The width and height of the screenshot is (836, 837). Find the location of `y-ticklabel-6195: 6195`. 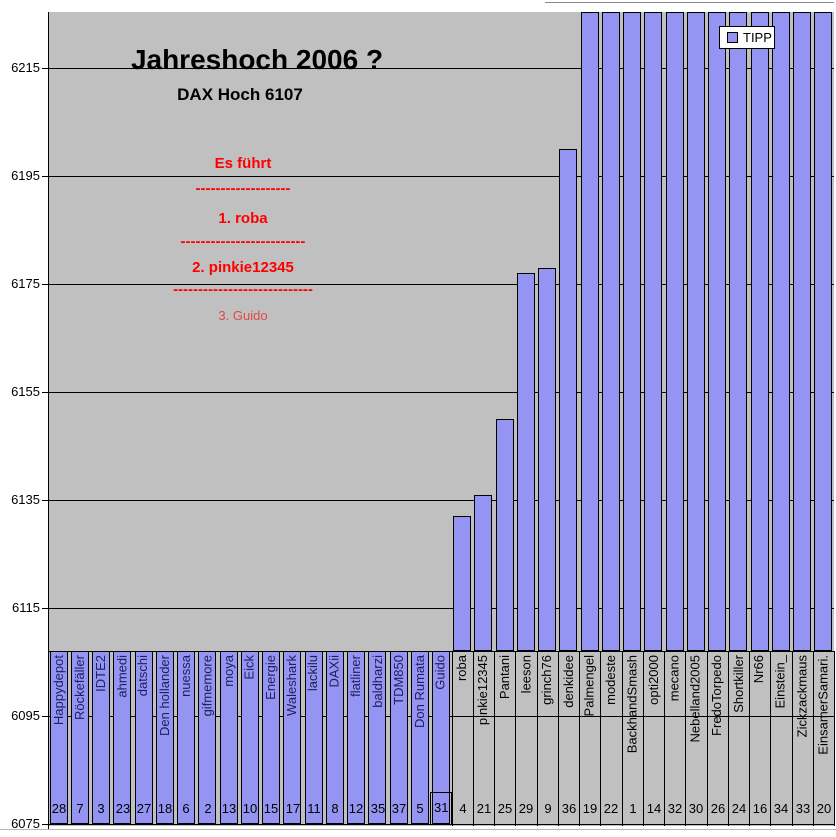

y-ticklabel-6195: 6195 is located at coordinates (25, 175).